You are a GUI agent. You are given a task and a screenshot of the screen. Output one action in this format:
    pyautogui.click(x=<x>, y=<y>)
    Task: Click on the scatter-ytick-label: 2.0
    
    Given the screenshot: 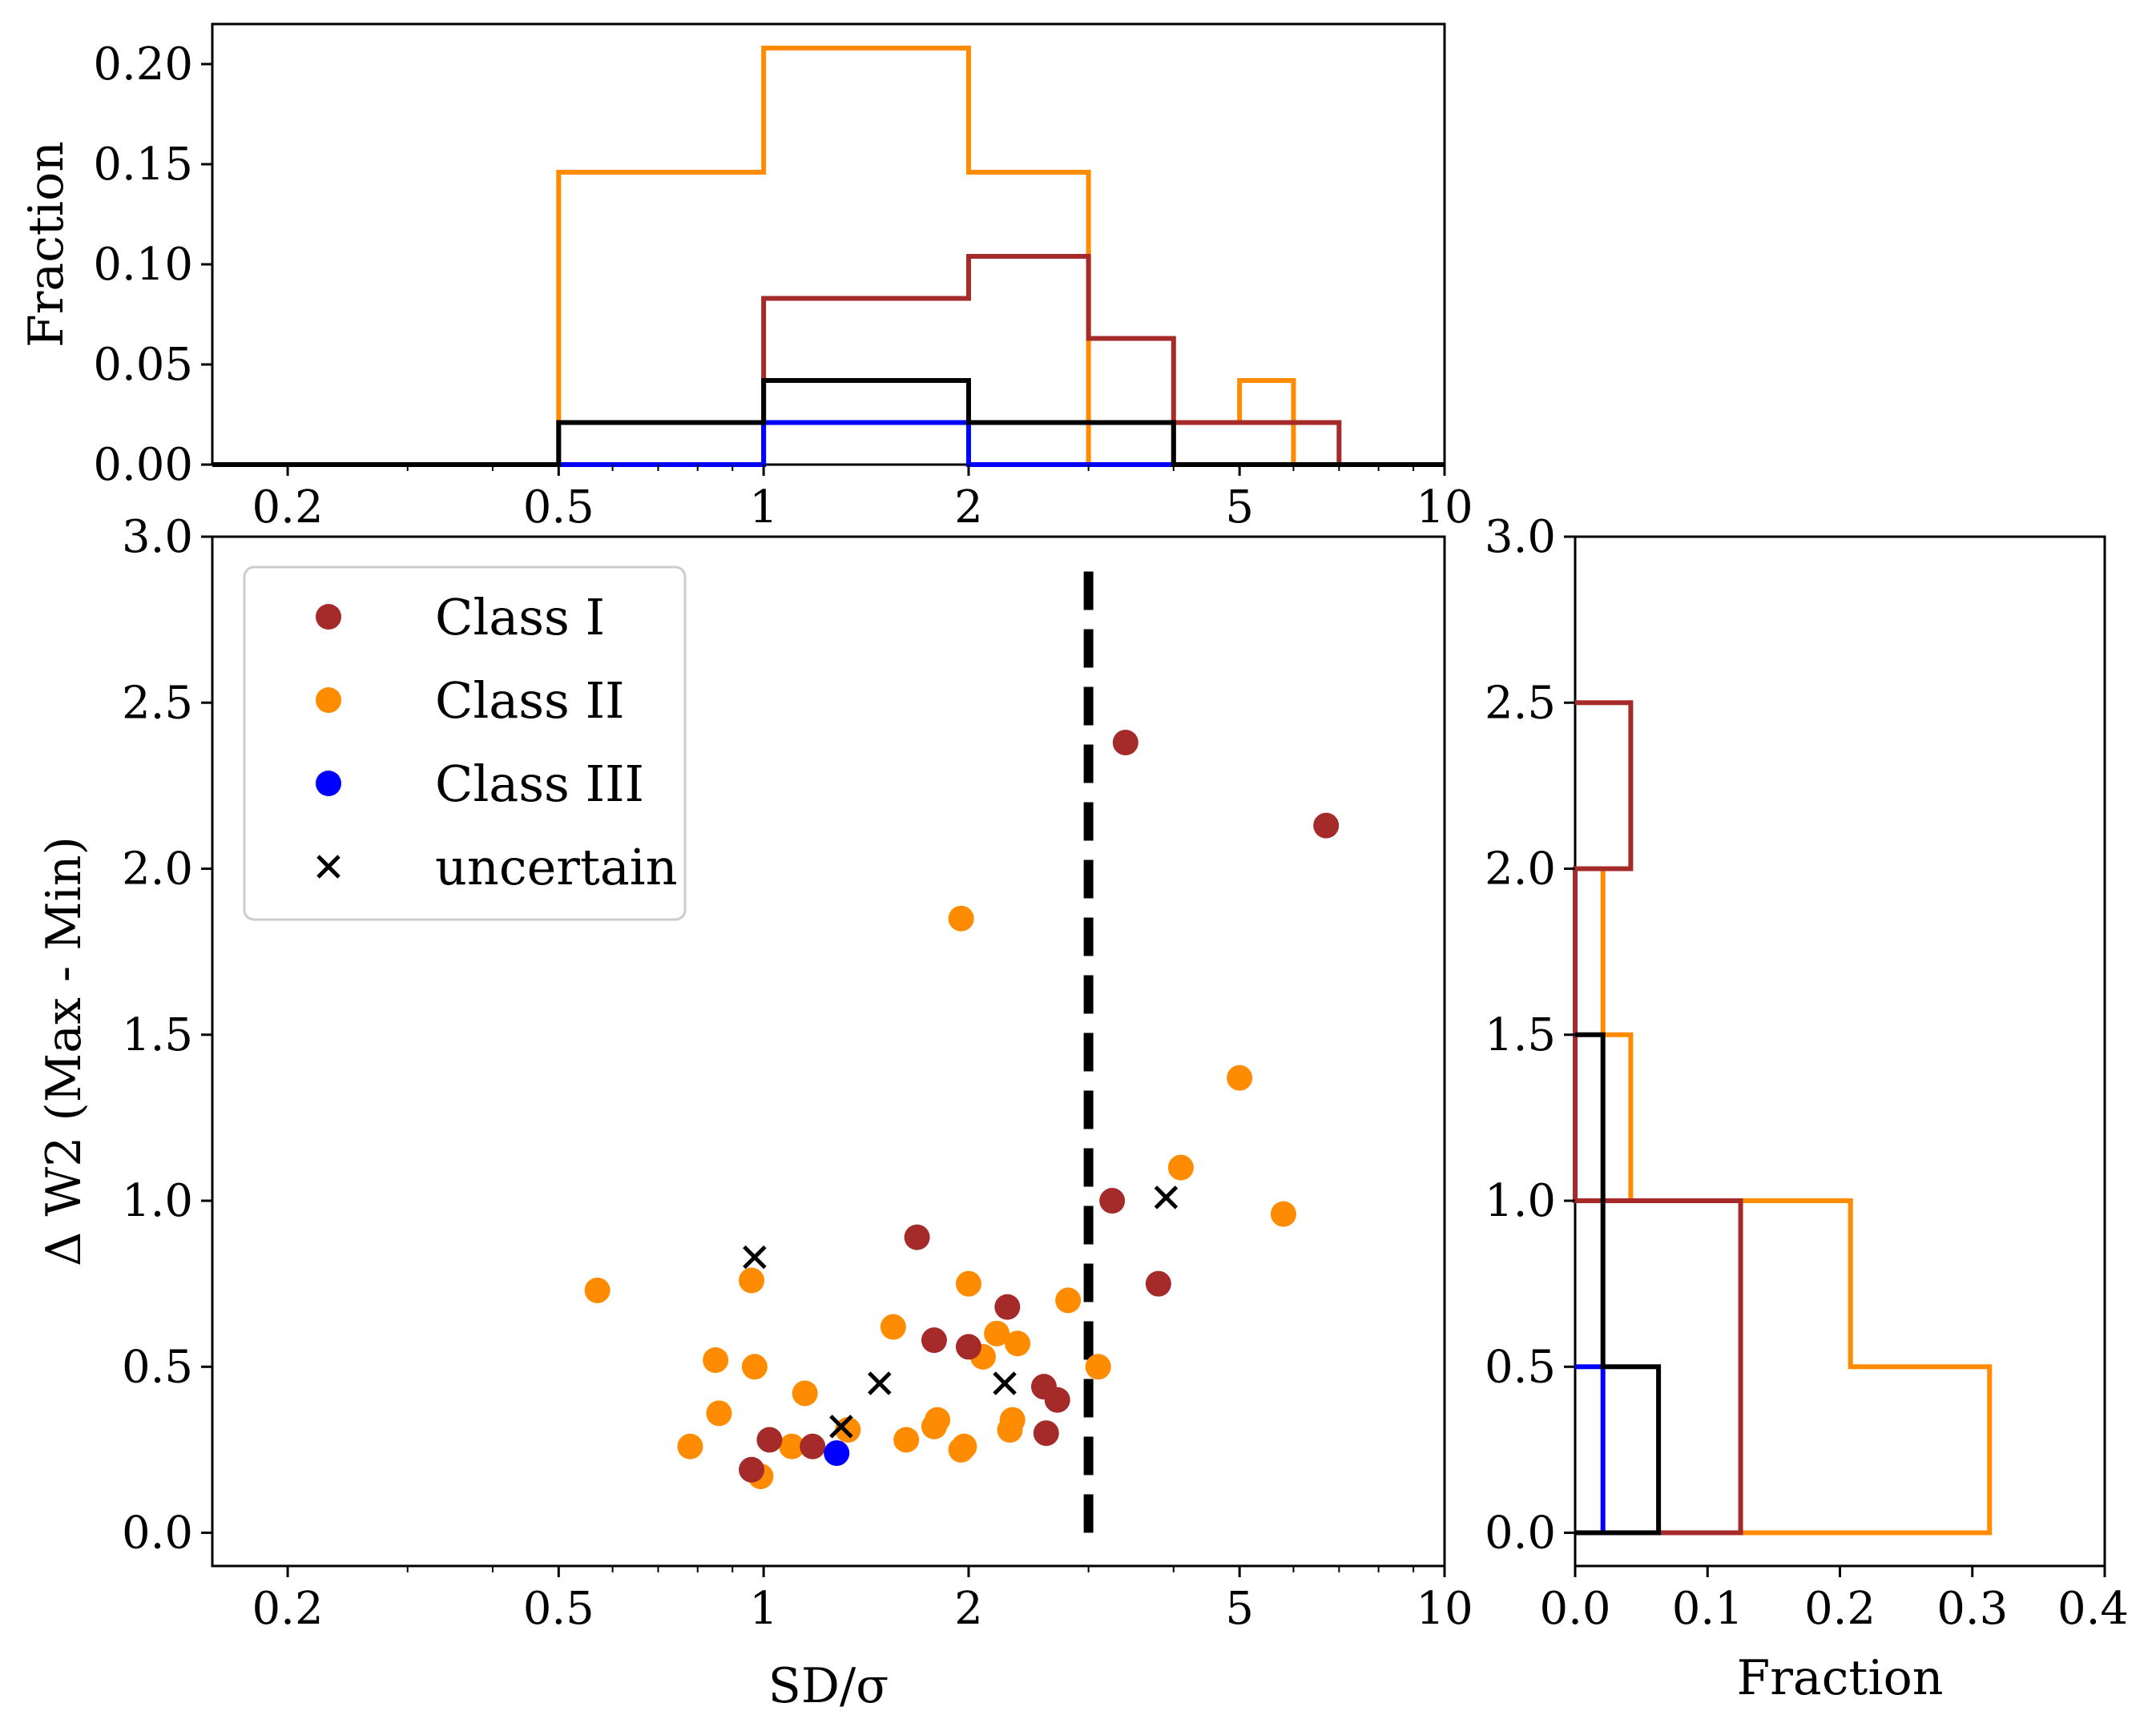 What is the action you would take?
    pyautogui.click(x=157, y=869)
    